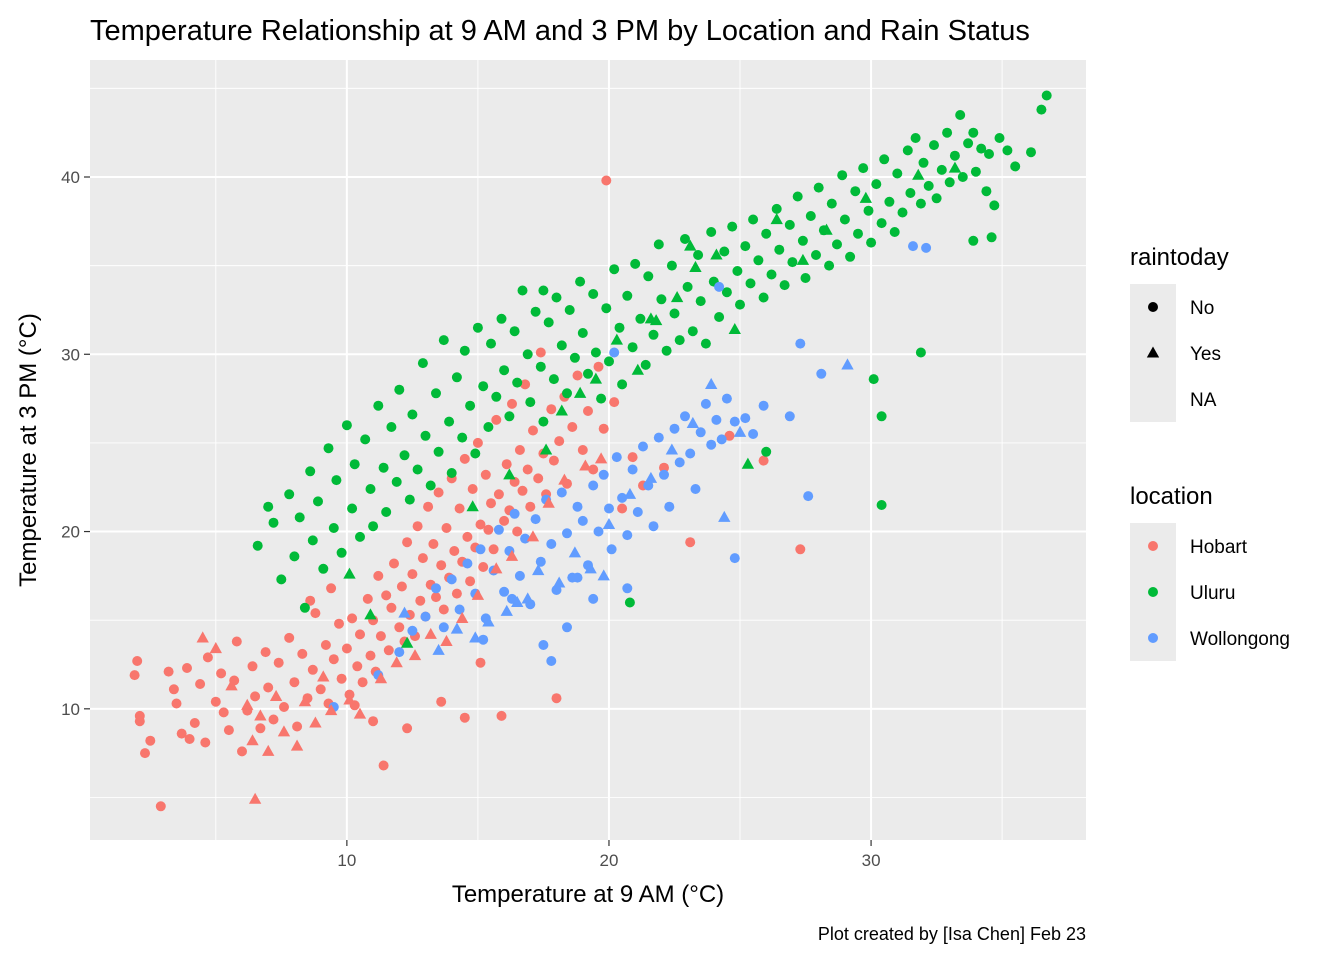 The image size is (1344, 960). I want to click on y-tick-label: 10, so click(70, 709).